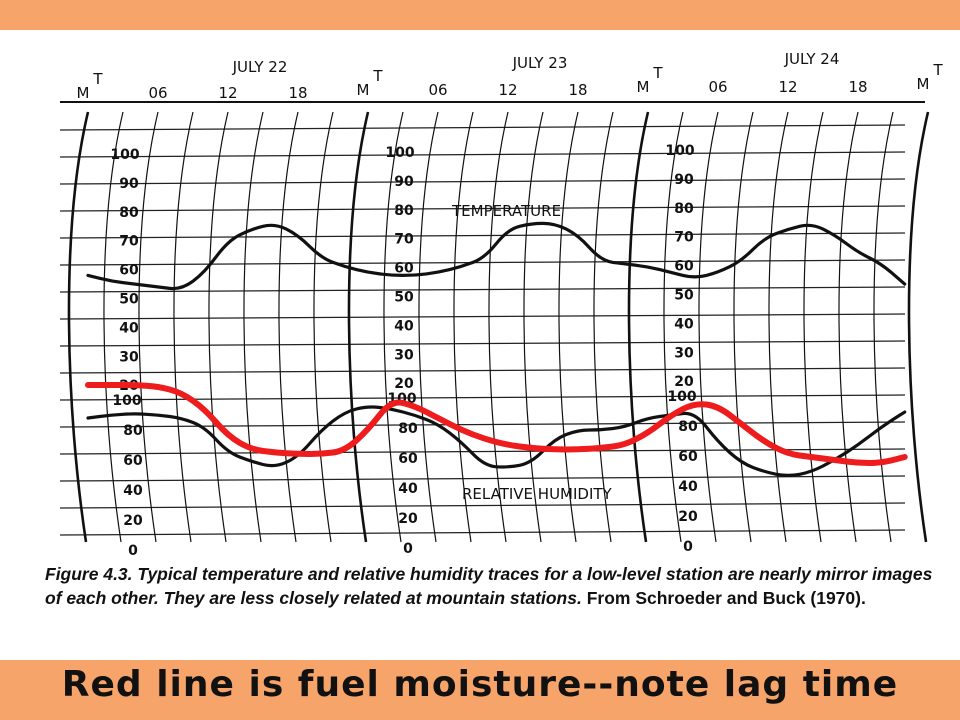 The height and width of the screenshot is (720, 960). Describe the element at coordinates (540, 63) in the screenshot. I see `day-label: JULY 23` at that location.